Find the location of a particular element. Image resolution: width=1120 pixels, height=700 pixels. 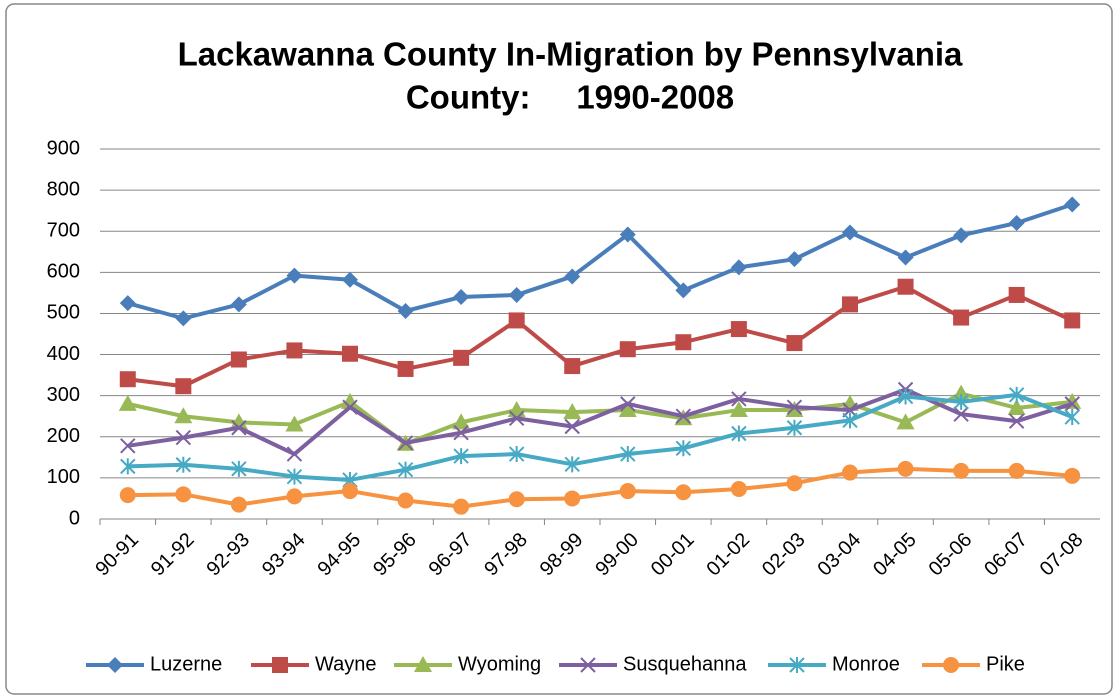

legend-label: Pike is located at coordinates (1005, 664).